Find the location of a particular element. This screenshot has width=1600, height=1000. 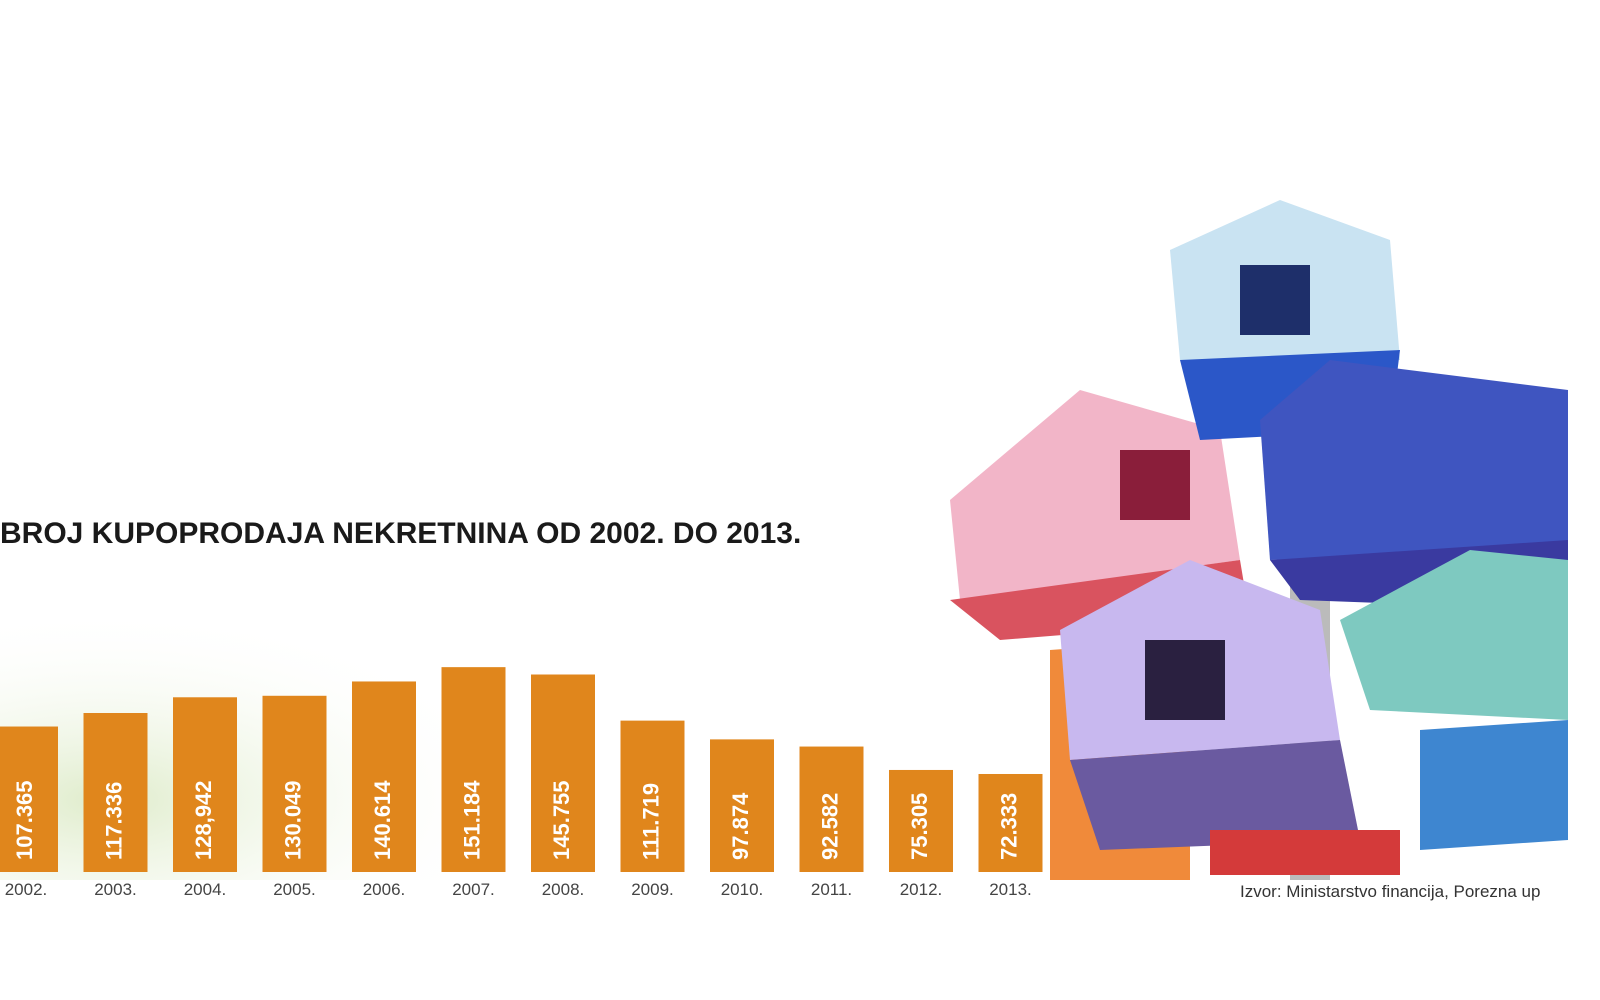

x-tick-label: 2005. is located at coordinates (294, 889).